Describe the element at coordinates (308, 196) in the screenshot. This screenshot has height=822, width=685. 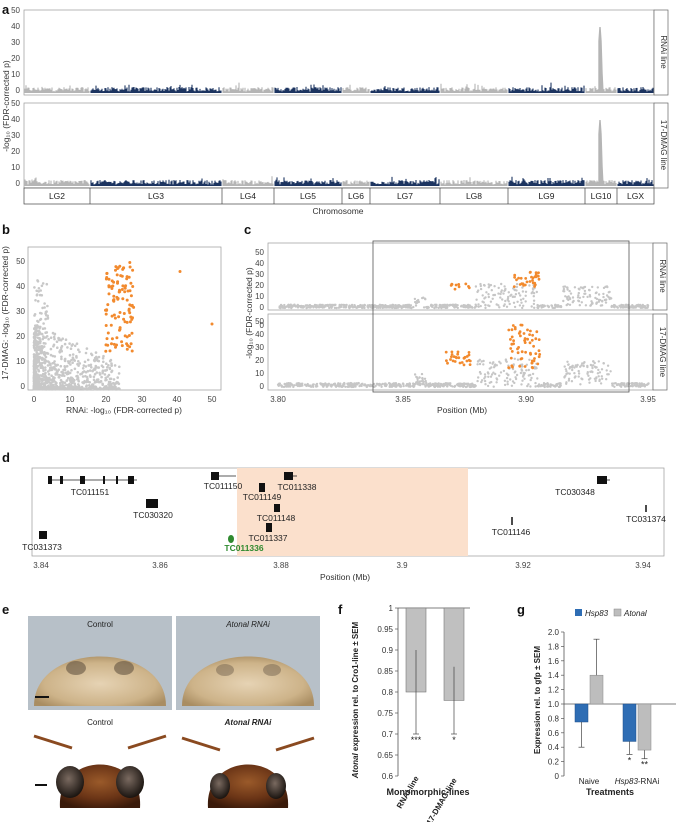
I see `chromosome-label: LG5` at that location.